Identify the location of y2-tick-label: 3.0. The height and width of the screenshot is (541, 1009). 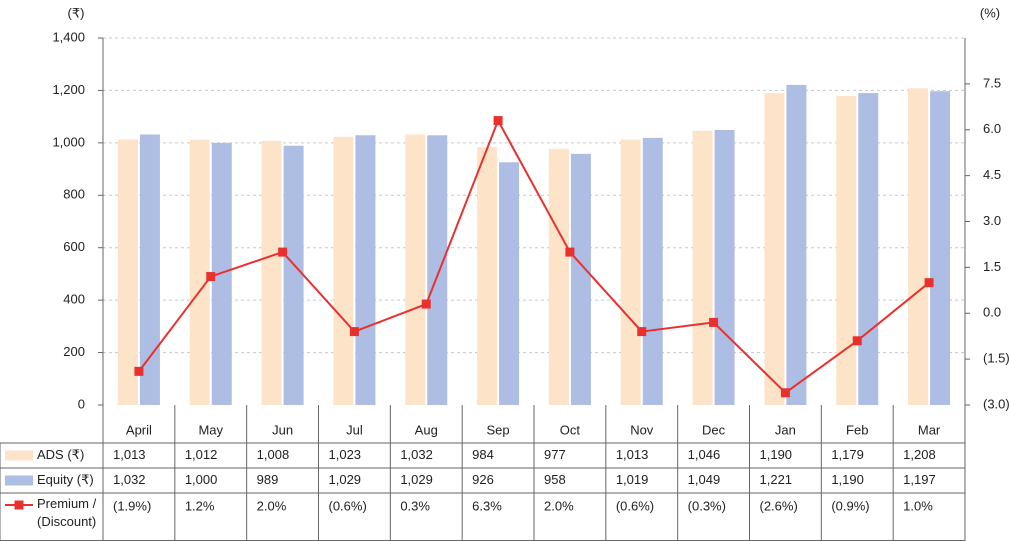
(992, 220).